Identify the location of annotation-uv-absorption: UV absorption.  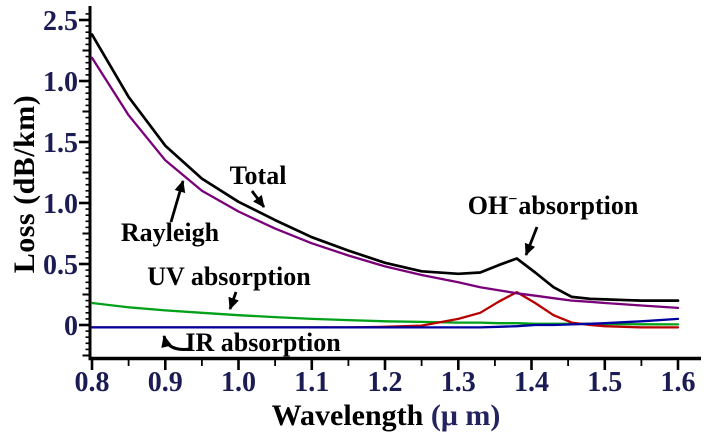
(229, 276).